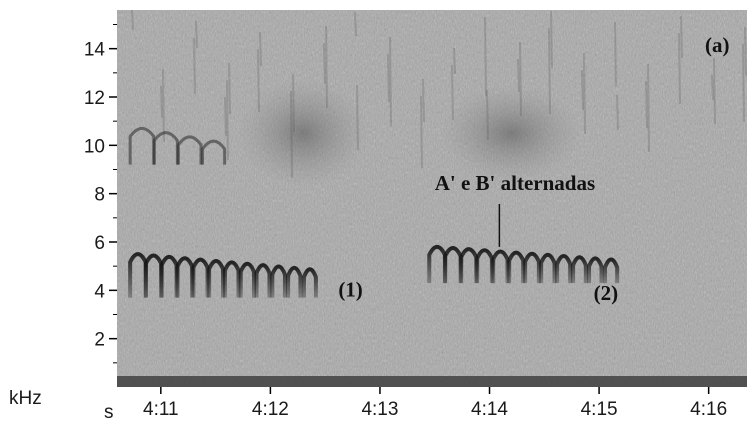 Image resolution: width=747 pixels, height=425 pixels. I want to click on annotations: A' e B' alternadas (1) (2), so click(478, 238).